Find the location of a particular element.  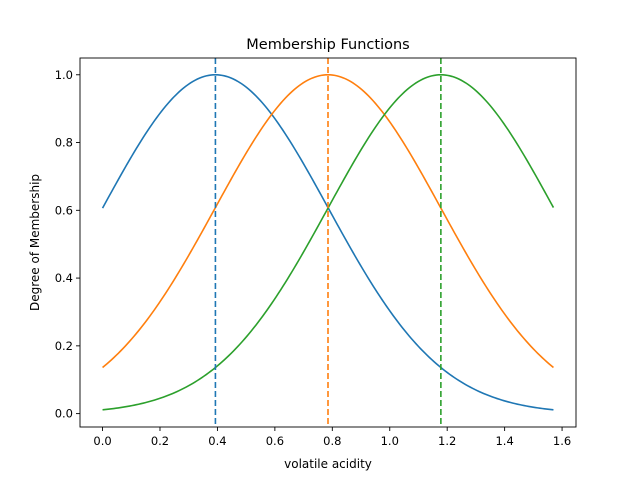

x-tick-label: 0.6 is located at coordinates (275, 441).